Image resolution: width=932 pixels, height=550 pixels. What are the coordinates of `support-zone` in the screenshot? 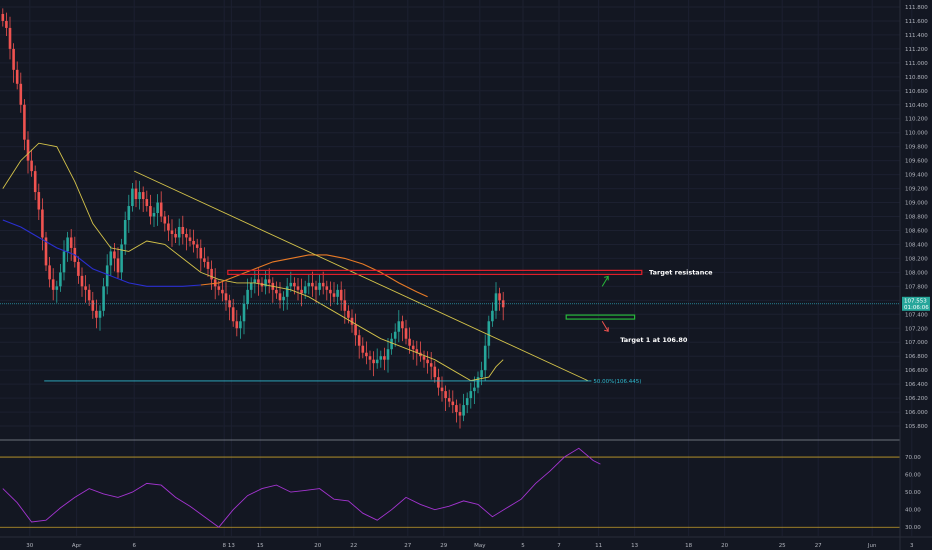 It's located at (600, 317).